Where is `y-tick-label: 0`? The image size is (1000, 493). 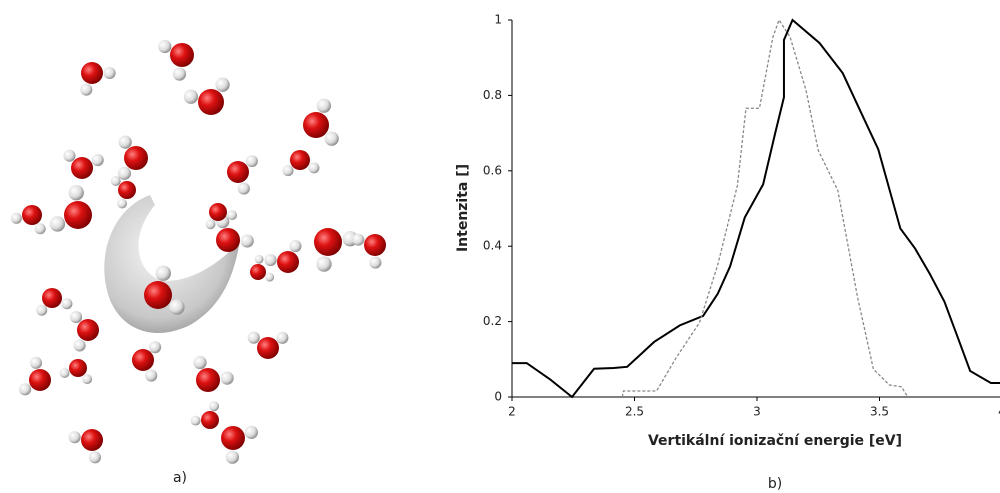
y-tick-label: 0 is located at coordinates (498, 397).